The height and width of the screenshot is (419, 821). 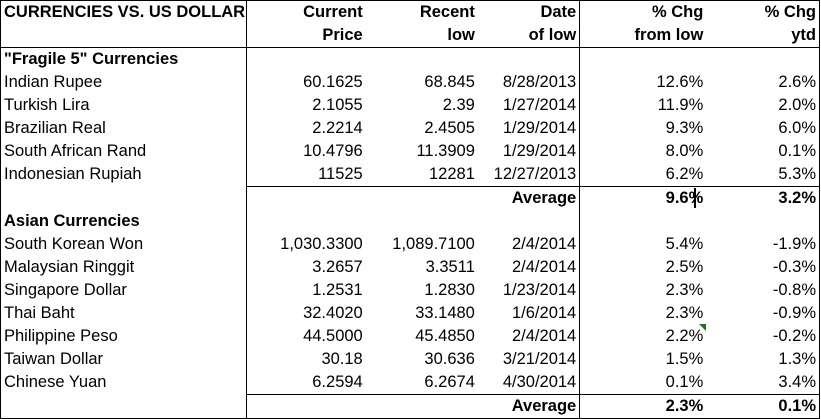 I want to click on recent-low: 3.3511, so click(x=450, y=267).